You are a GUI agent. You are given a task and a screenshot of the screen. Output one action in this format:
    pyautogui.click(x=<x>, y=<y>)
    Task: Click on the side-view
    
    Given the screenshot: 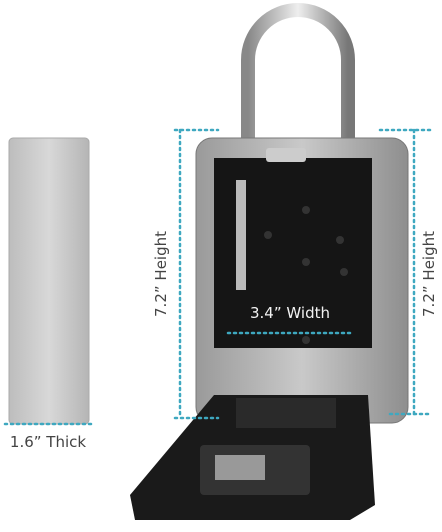 What is the action you would take?
    pyautogui.click(x=49, y=281)
    